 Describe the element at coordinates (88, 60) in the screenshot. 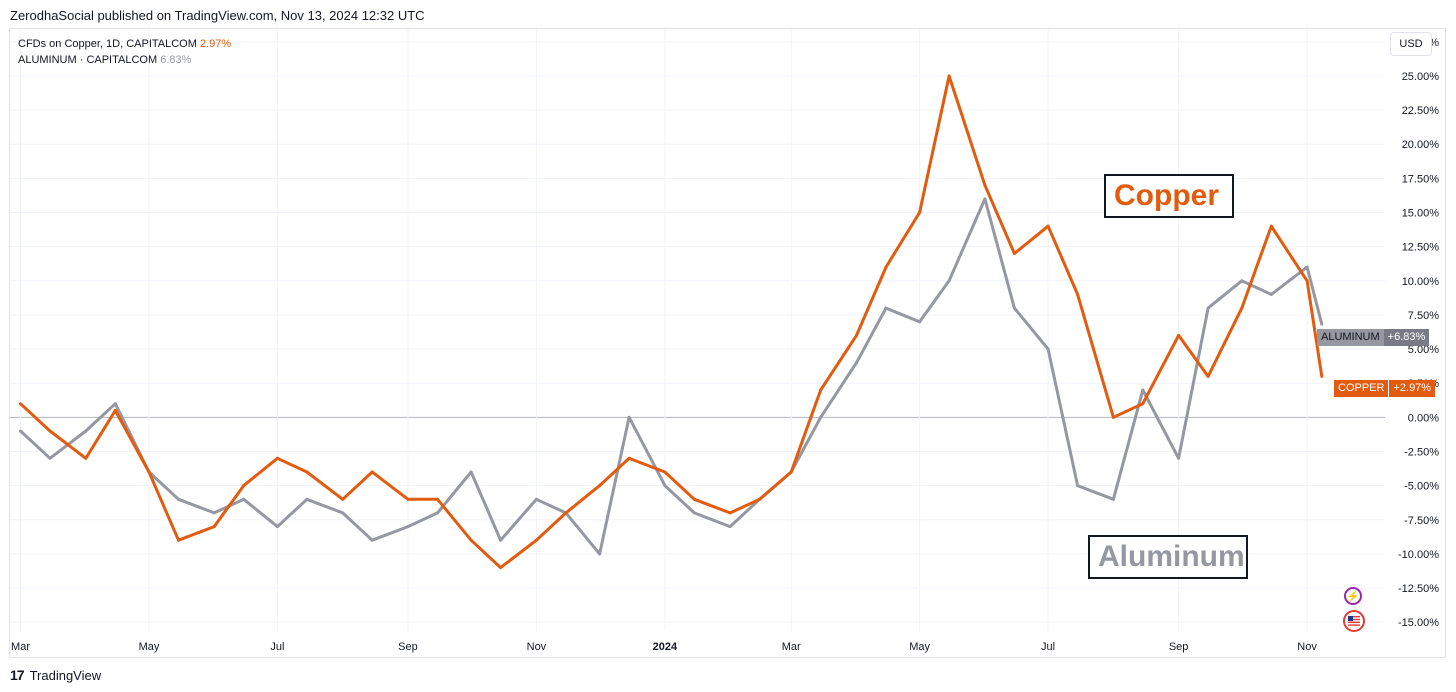

I see `legend-aluminum-label: ALUMINUM · CAPITALCOM` at that location.